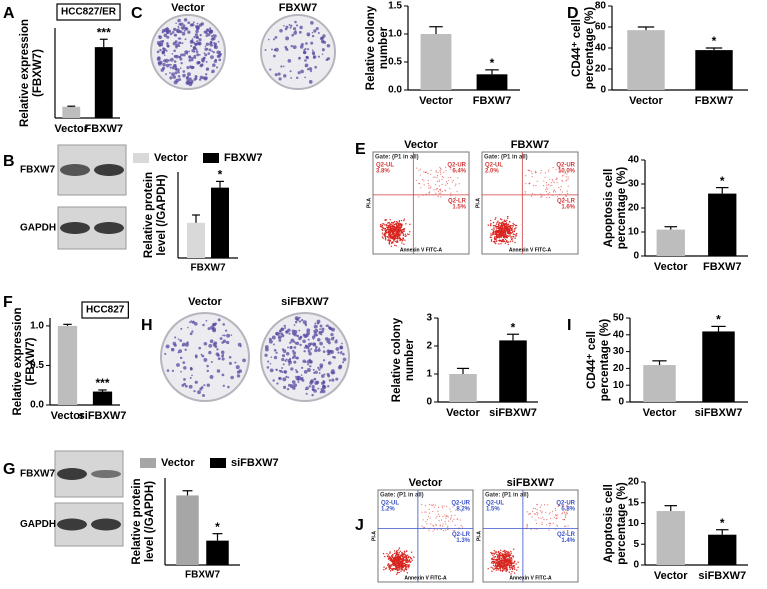 Image resolution: width=767 pixels, height=589 pixels. Describe the element at coordinates (31, 361) in the screenshot. I see `y-axis-label: (FBXW7)` at that location.